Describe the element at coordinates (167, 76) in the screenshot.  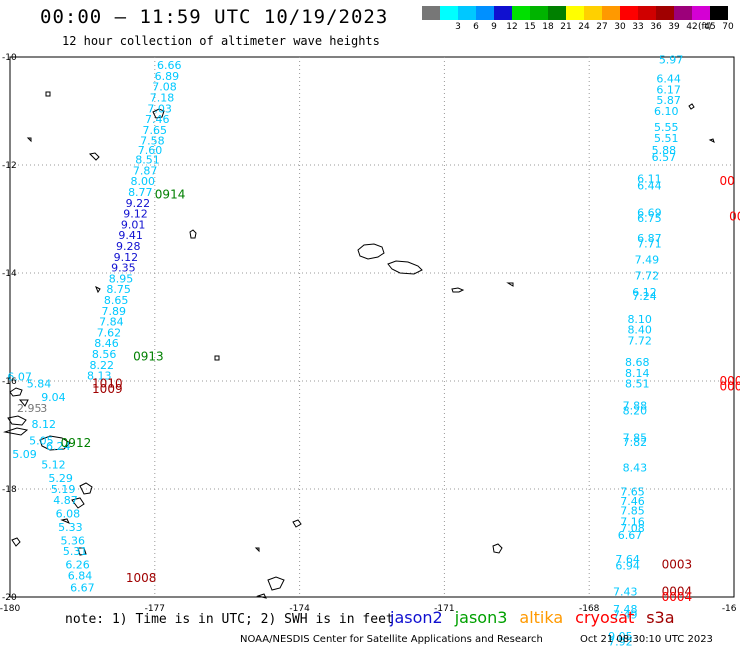
I see `wave-height-value: 6.89` at that location.